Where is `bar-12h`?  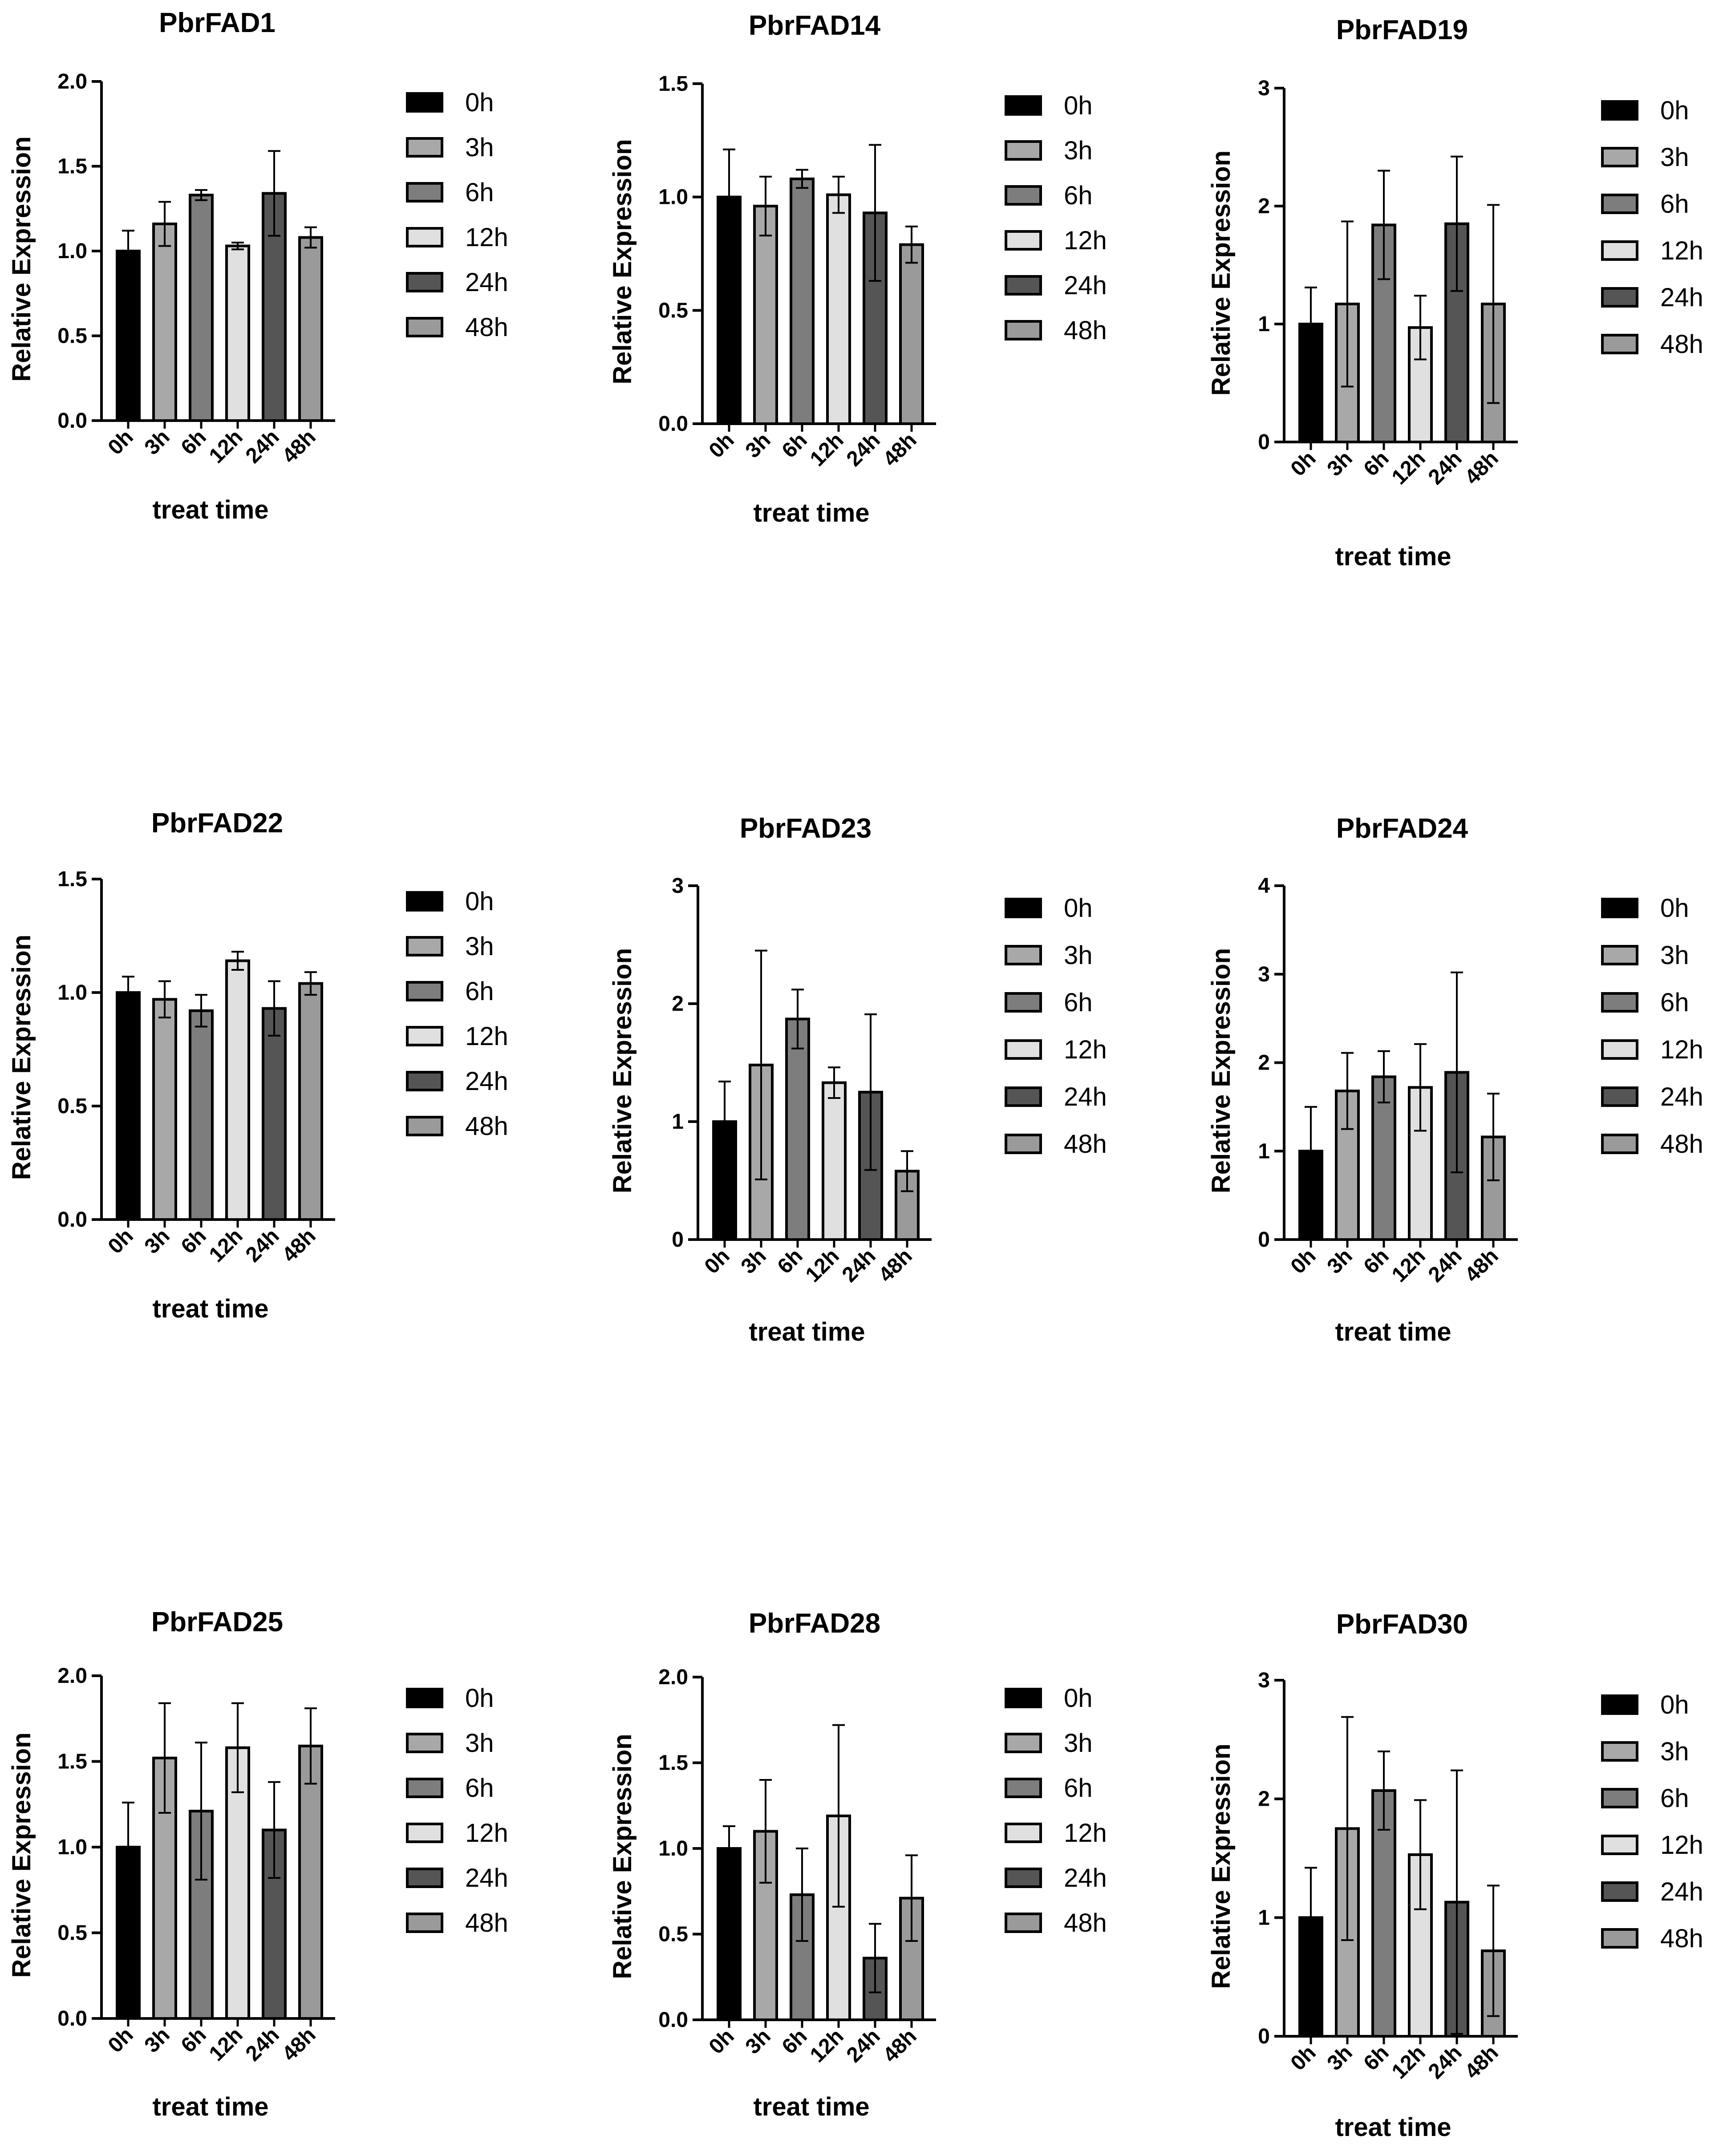 bar-12h is located at coordinates (237, 333).